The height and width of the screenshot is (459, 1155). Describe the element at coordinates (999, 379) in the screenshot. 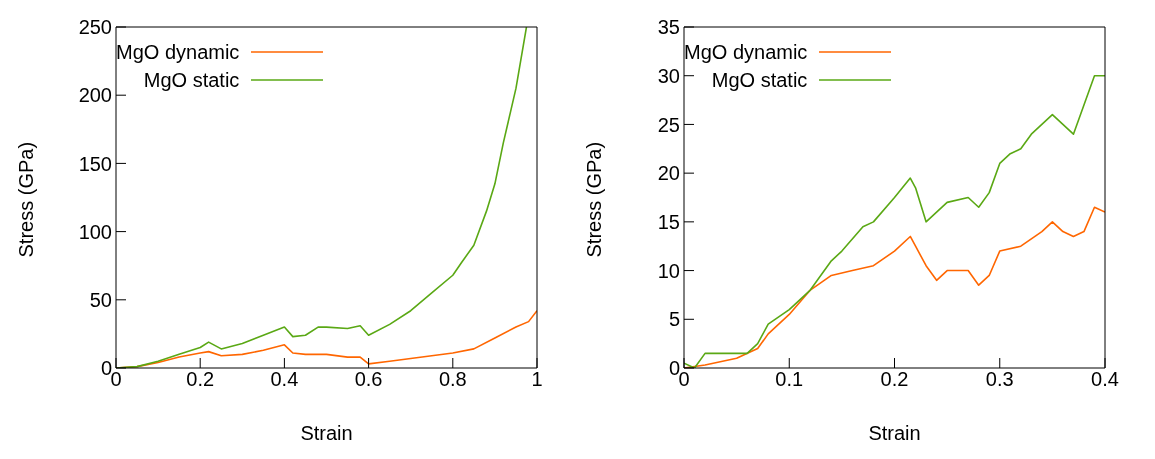

I see `x-tick-label: 0.3` at that location.